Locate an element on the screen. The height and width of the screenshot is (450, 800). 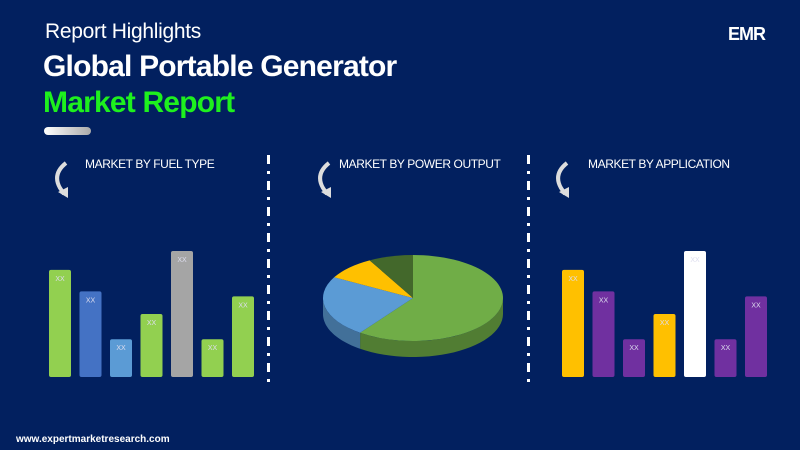
emr-logo: EMR is located at coordinates (747, 34).